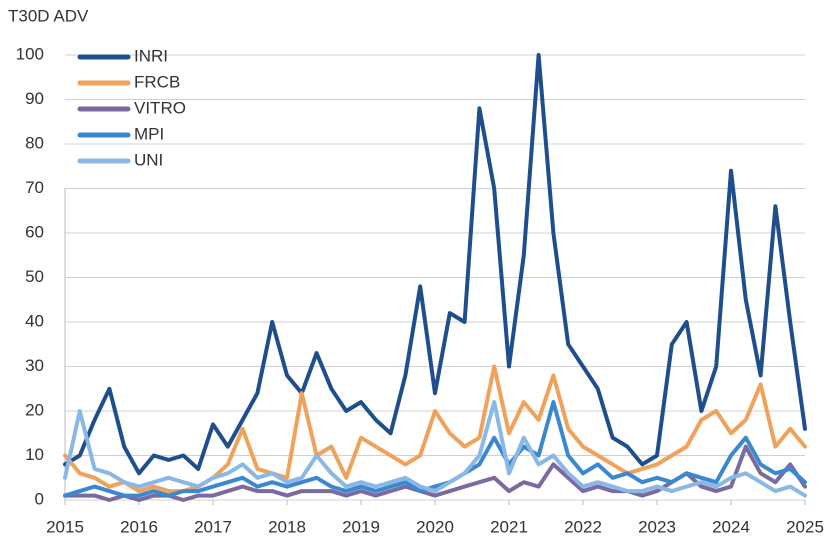 The height and width of the screenshot is (547, 833). Describe the element at coordinates (657, 526) in the screenshot. I see `x-tick-label: 2023` at that location.